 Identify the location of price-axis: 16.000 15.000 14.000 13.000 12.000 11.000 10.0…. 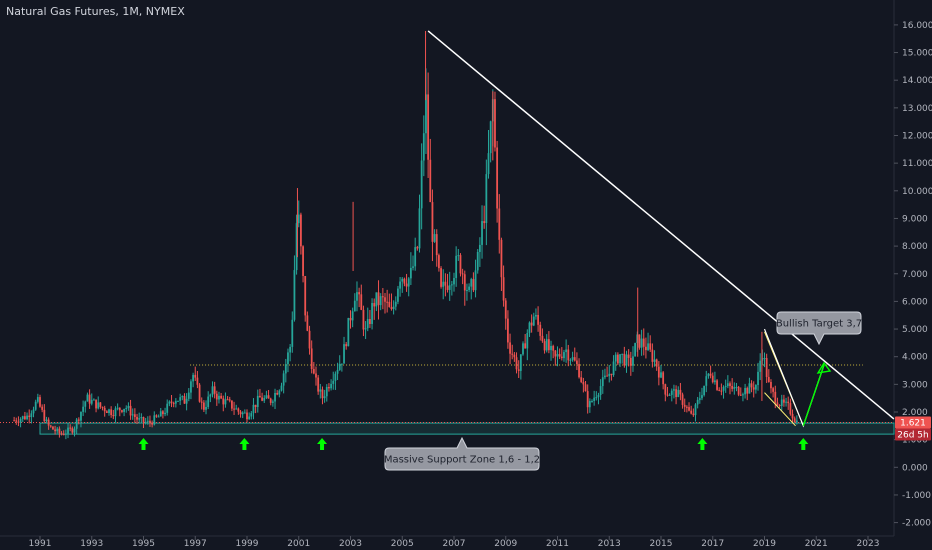
(913, 275).